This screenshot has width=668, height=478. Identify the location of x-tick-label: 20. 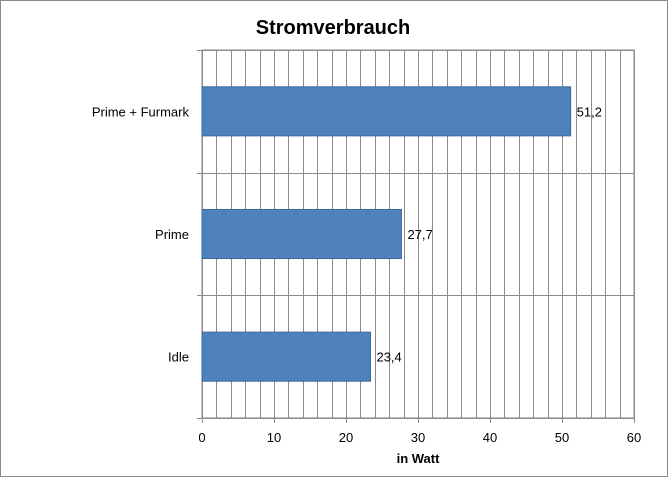
(346, 437).